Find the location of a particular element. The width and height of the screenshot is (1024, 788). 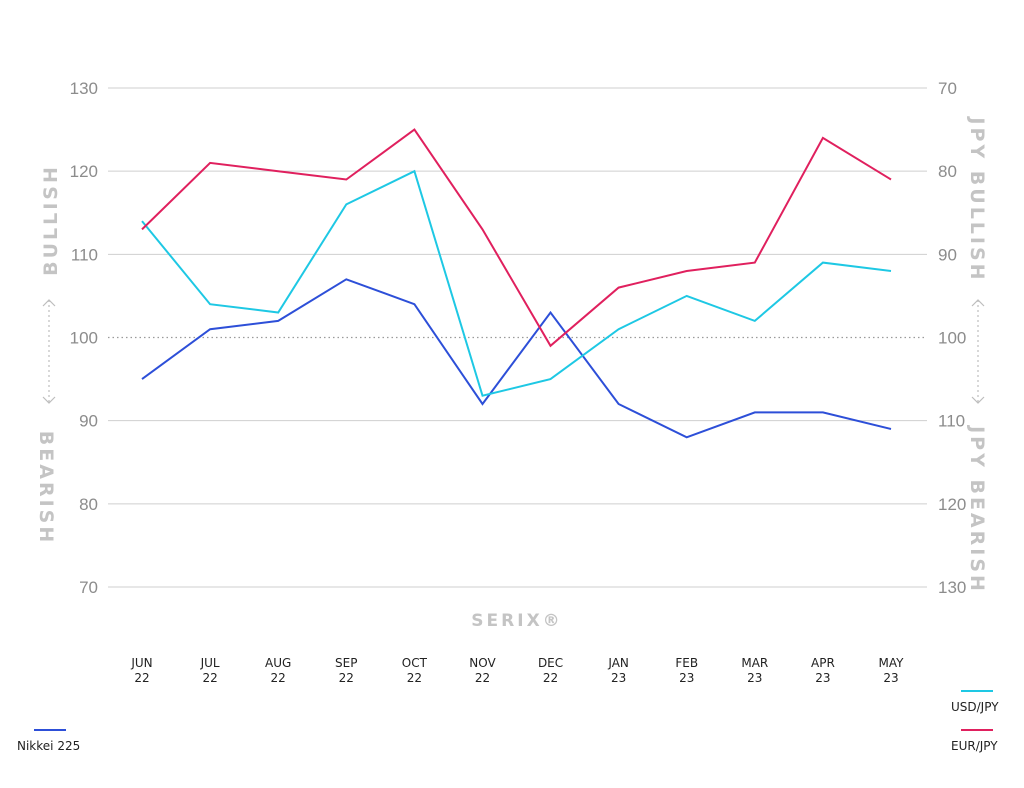

right-axis-ticks: 70 80 90 100 110 120 130 is located at coordinates (952, 338).